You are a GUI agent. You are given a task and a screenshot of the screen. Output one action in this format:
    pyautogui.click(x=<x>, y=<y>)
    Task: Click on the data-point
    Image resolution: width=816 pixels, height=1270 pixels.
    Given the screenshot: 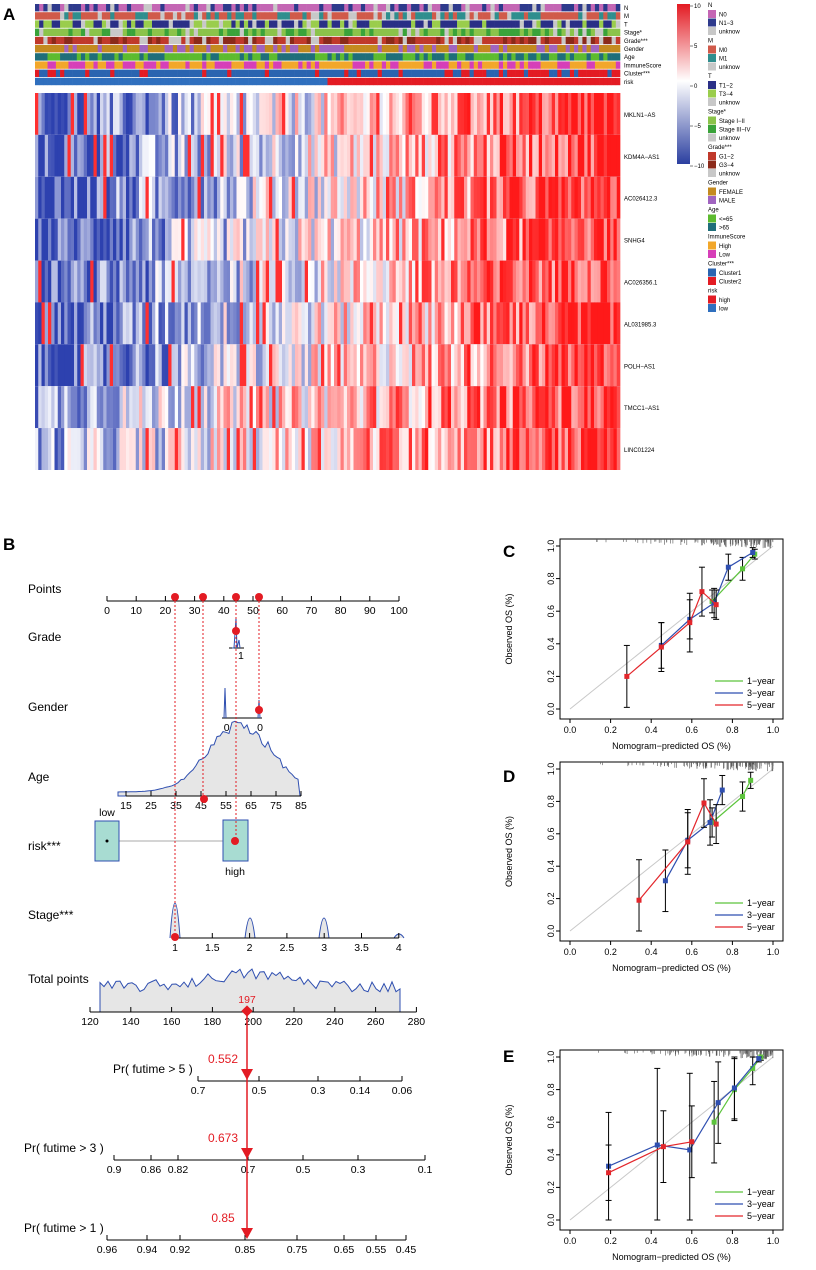 What is the action you would take?
    pyautogui.click(x=663, y=1147)
    